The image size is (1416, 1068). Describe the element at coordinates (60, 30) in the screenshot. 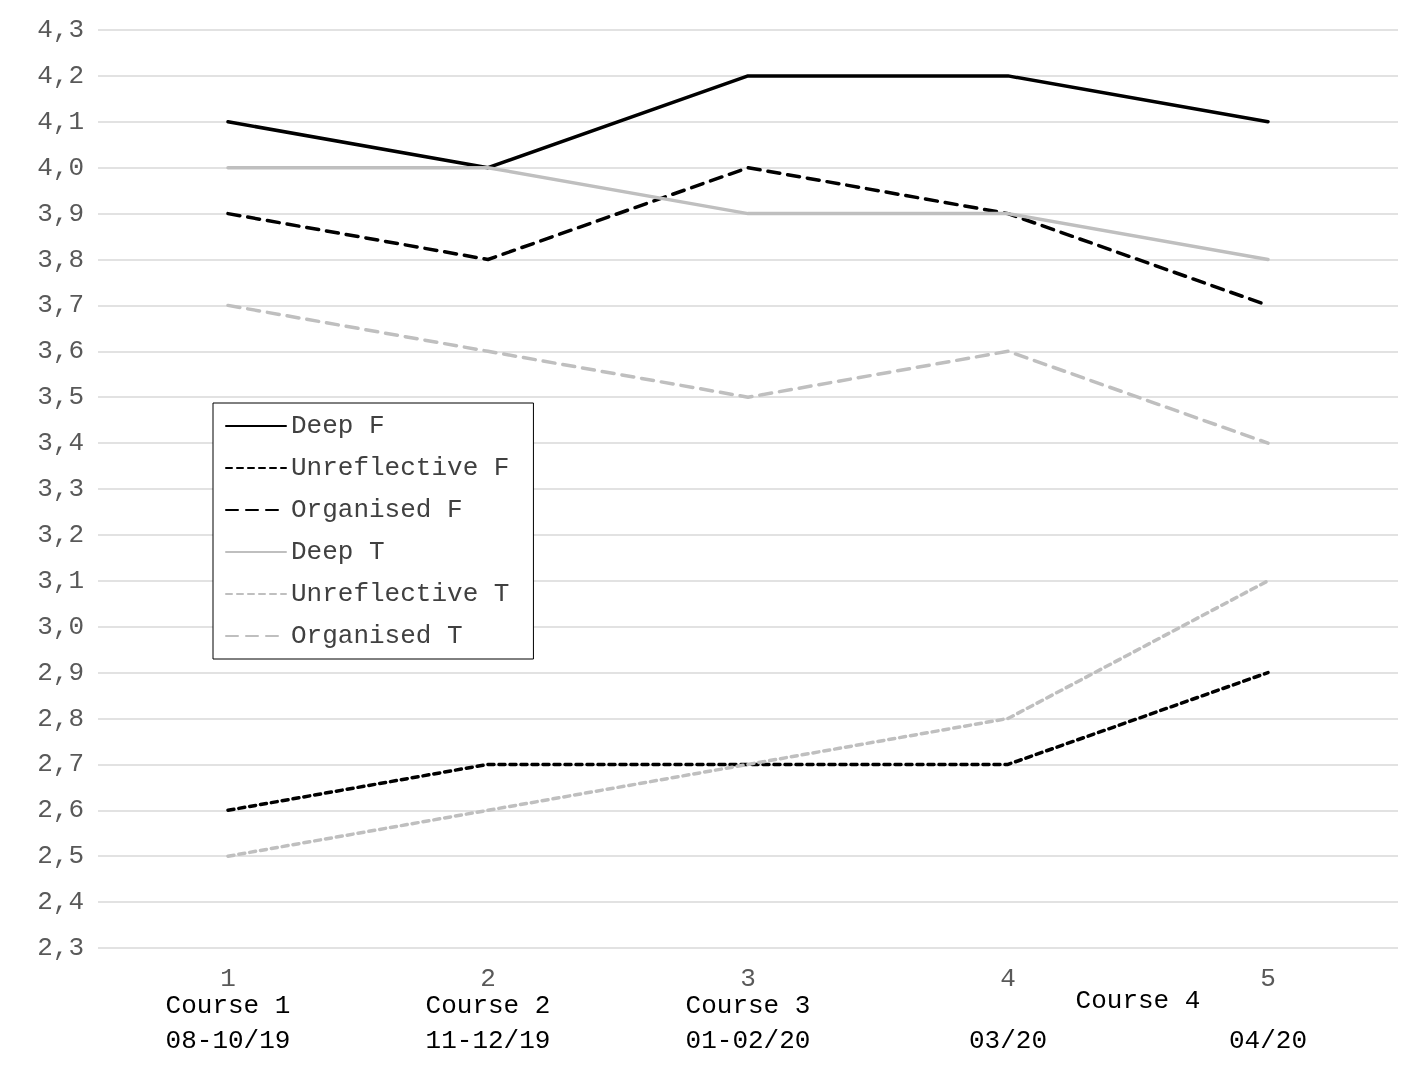

I see `y-tick-label: 4,3` at that location.